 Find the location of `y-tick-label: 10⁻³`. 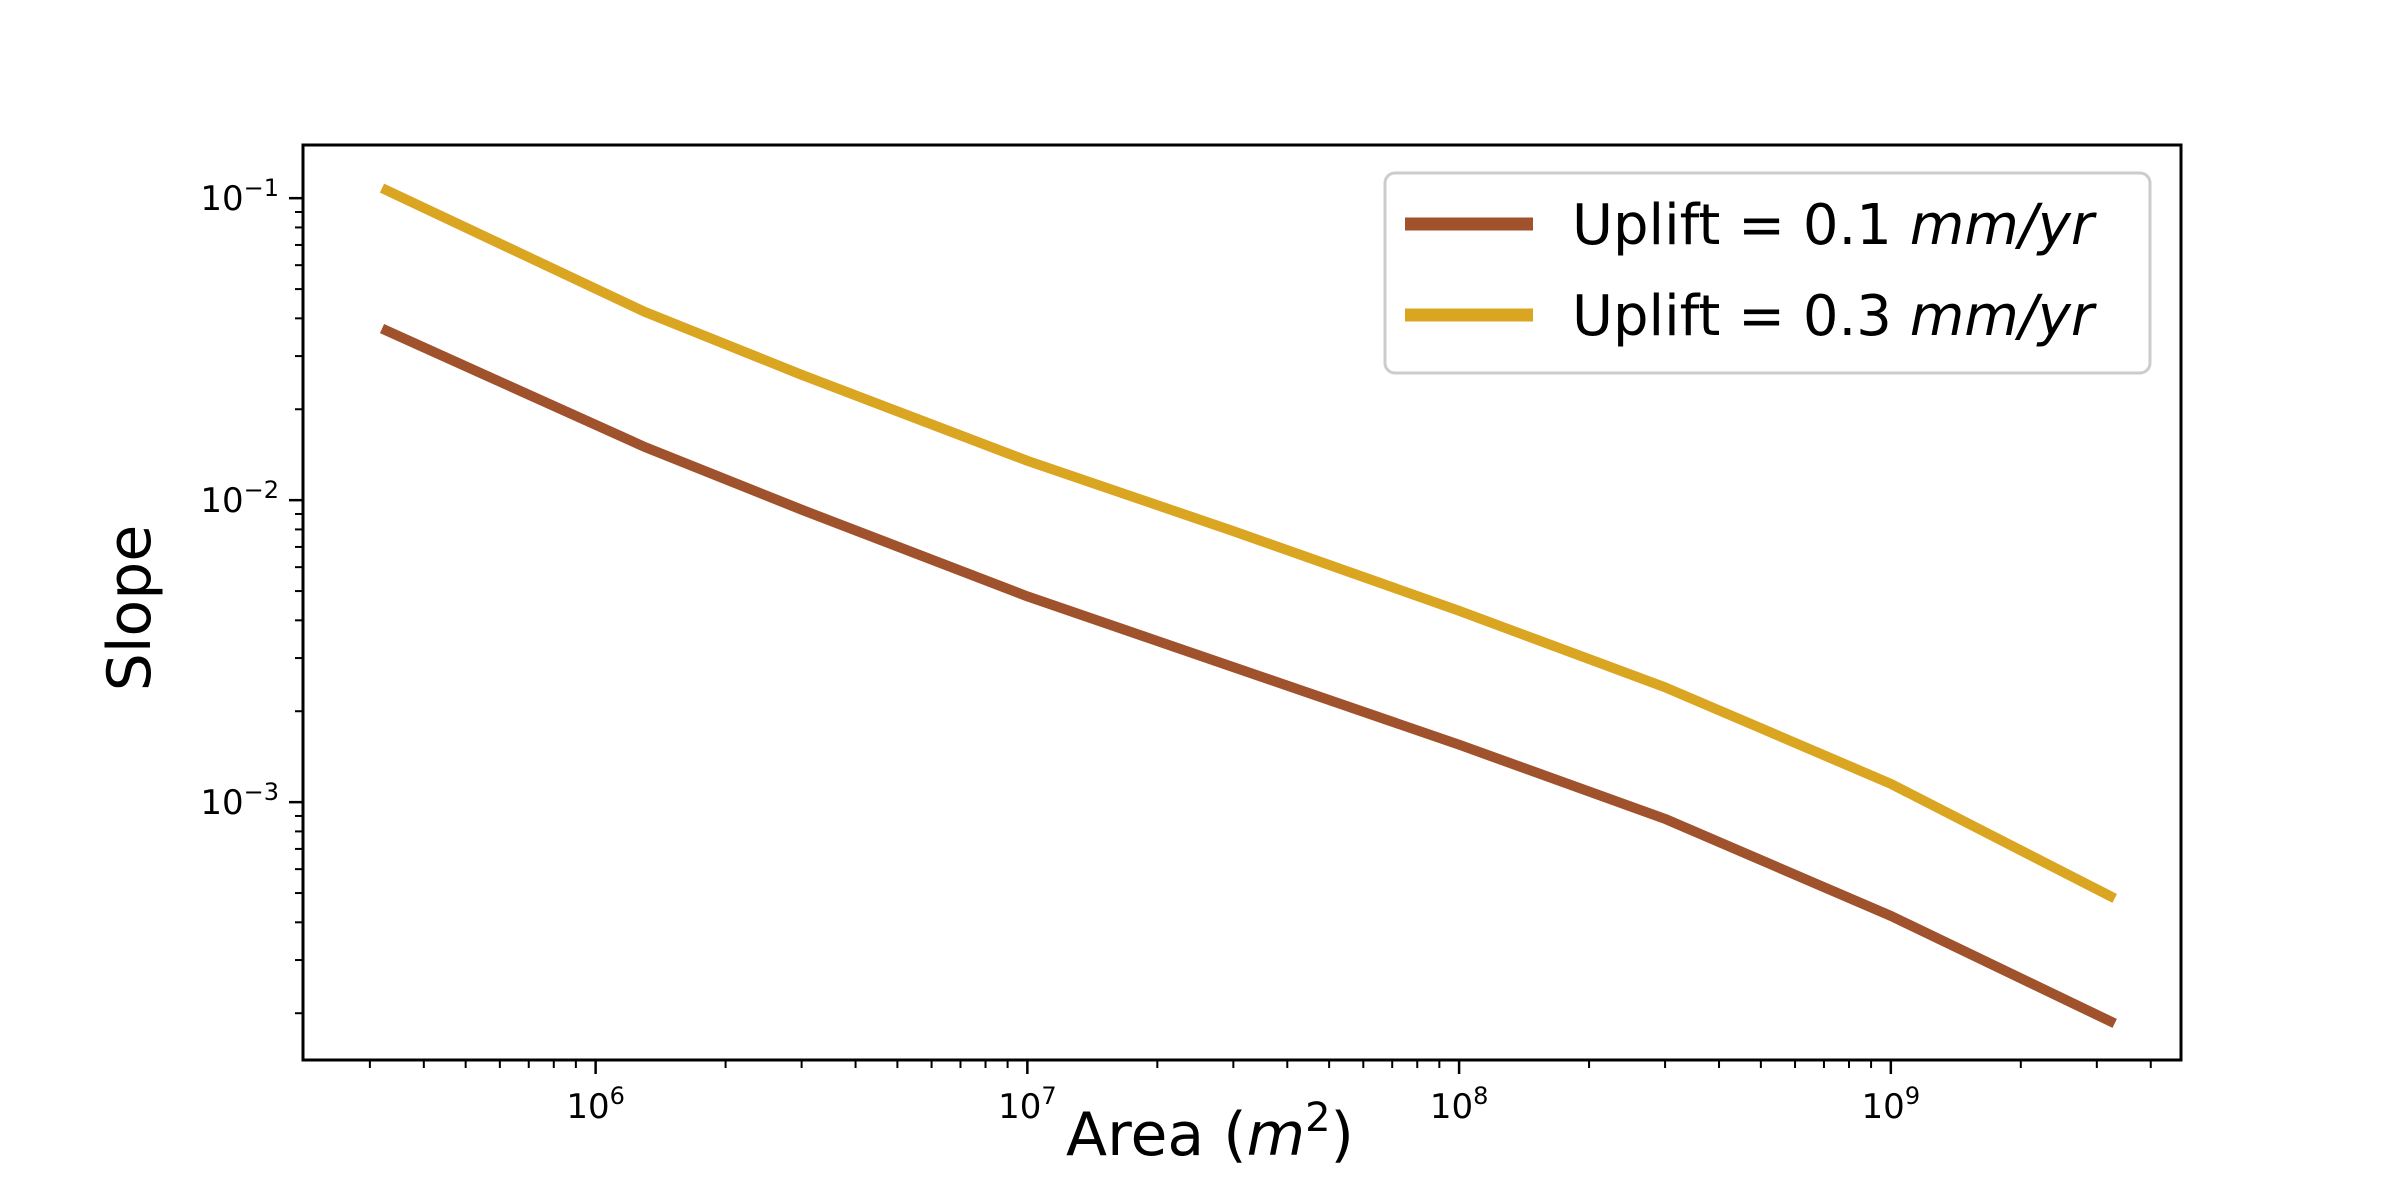

y-tick-label: 10⁻³ is located at coordinates (239, 800).